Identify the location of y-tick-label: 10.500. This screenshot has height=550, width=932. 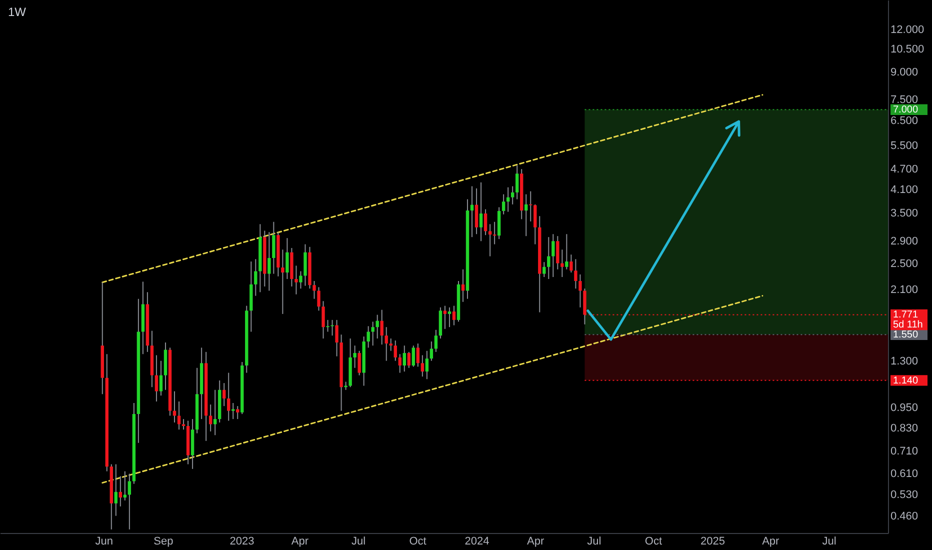
(907, 50).